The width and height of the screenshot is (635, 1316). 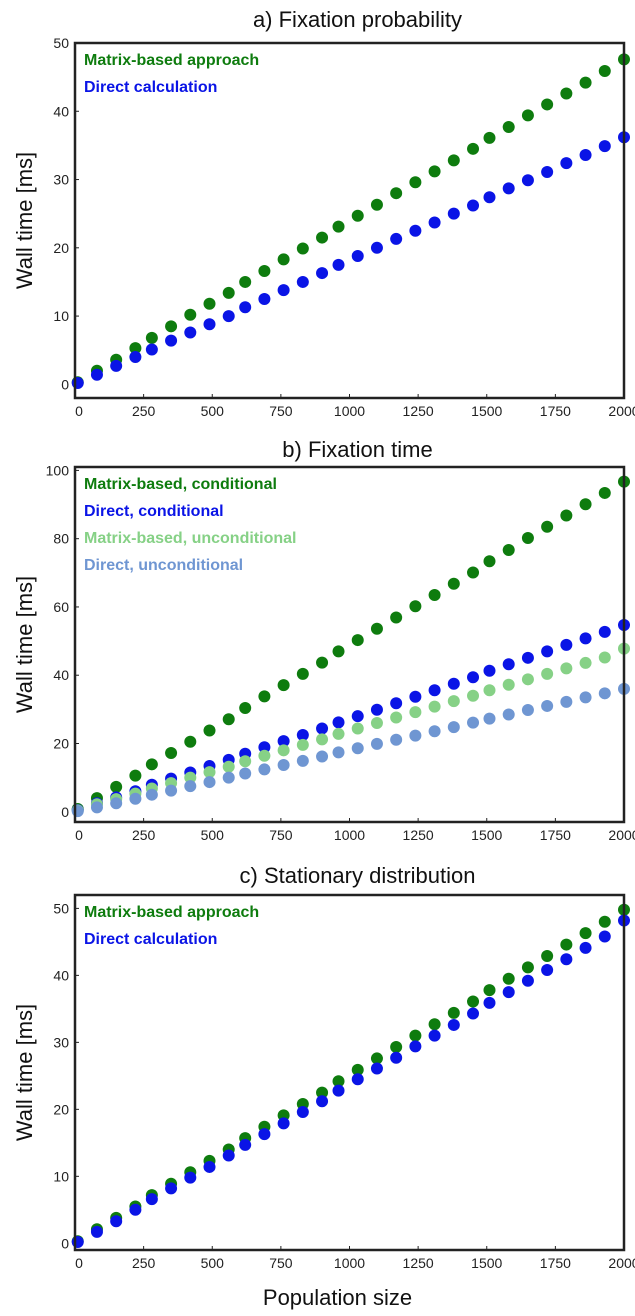 What do you see at coordinates (486, 835) in the screenshot?
I see `x-tick-label: 1500` at bounding box center [486, 835].